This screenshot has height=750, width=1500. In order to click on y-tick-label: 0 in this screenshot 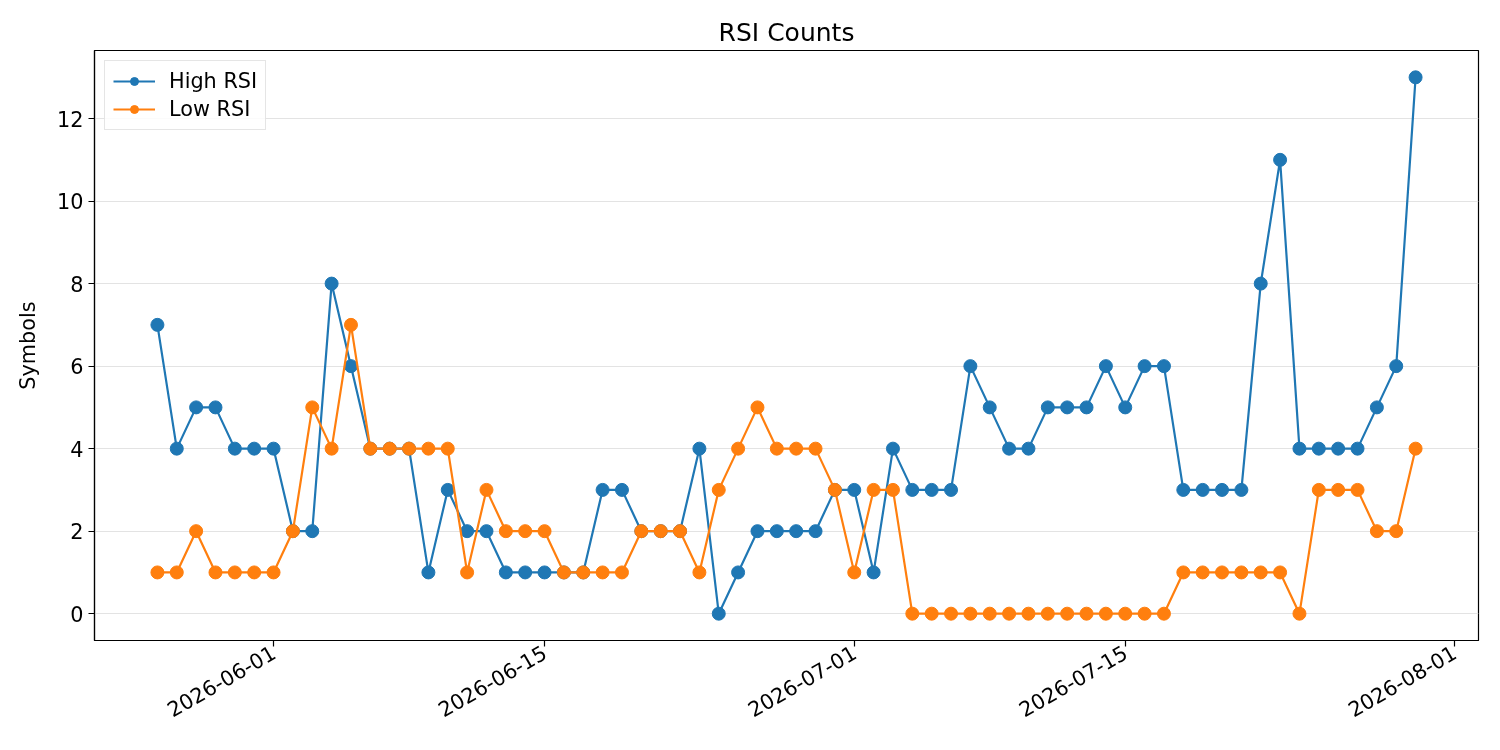, I will do `click(77, 614)`.